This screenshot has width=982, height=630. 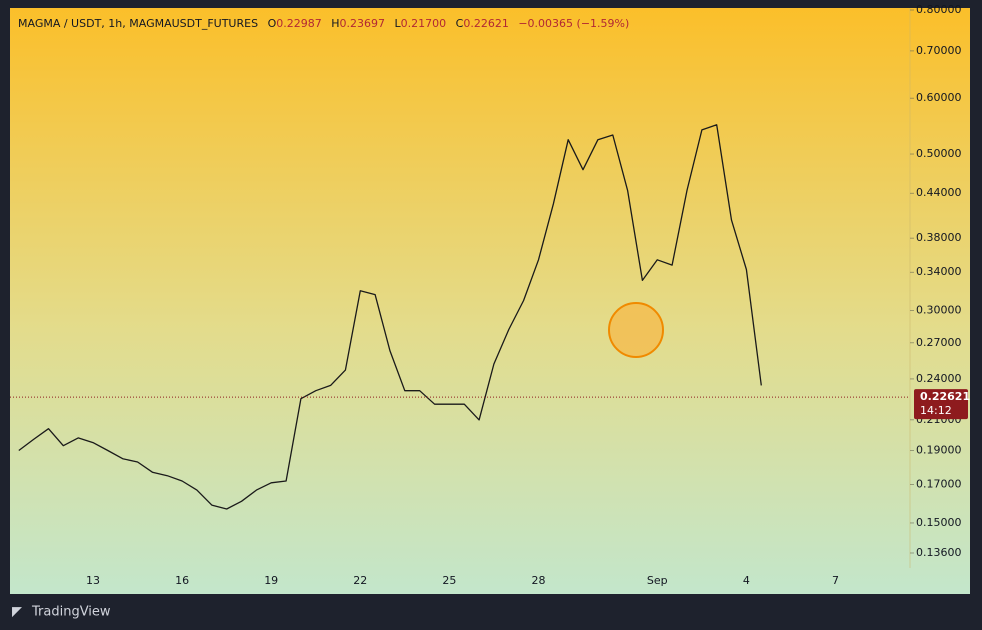 I want to click on y-tick-label: 0.13600, so click(x=939, y=552).